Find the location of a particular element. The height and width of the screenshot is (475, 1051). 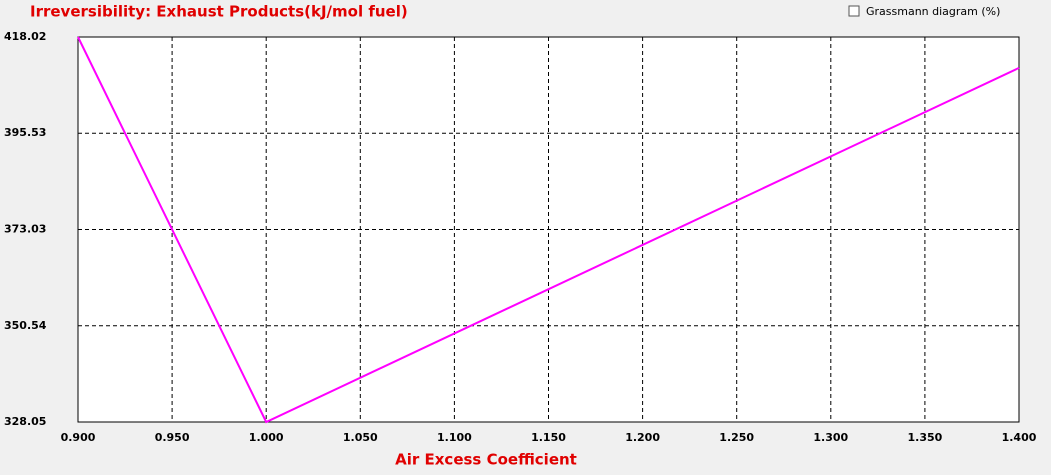

x-tick-label: 1.250 is located at coordinates (736, 437).